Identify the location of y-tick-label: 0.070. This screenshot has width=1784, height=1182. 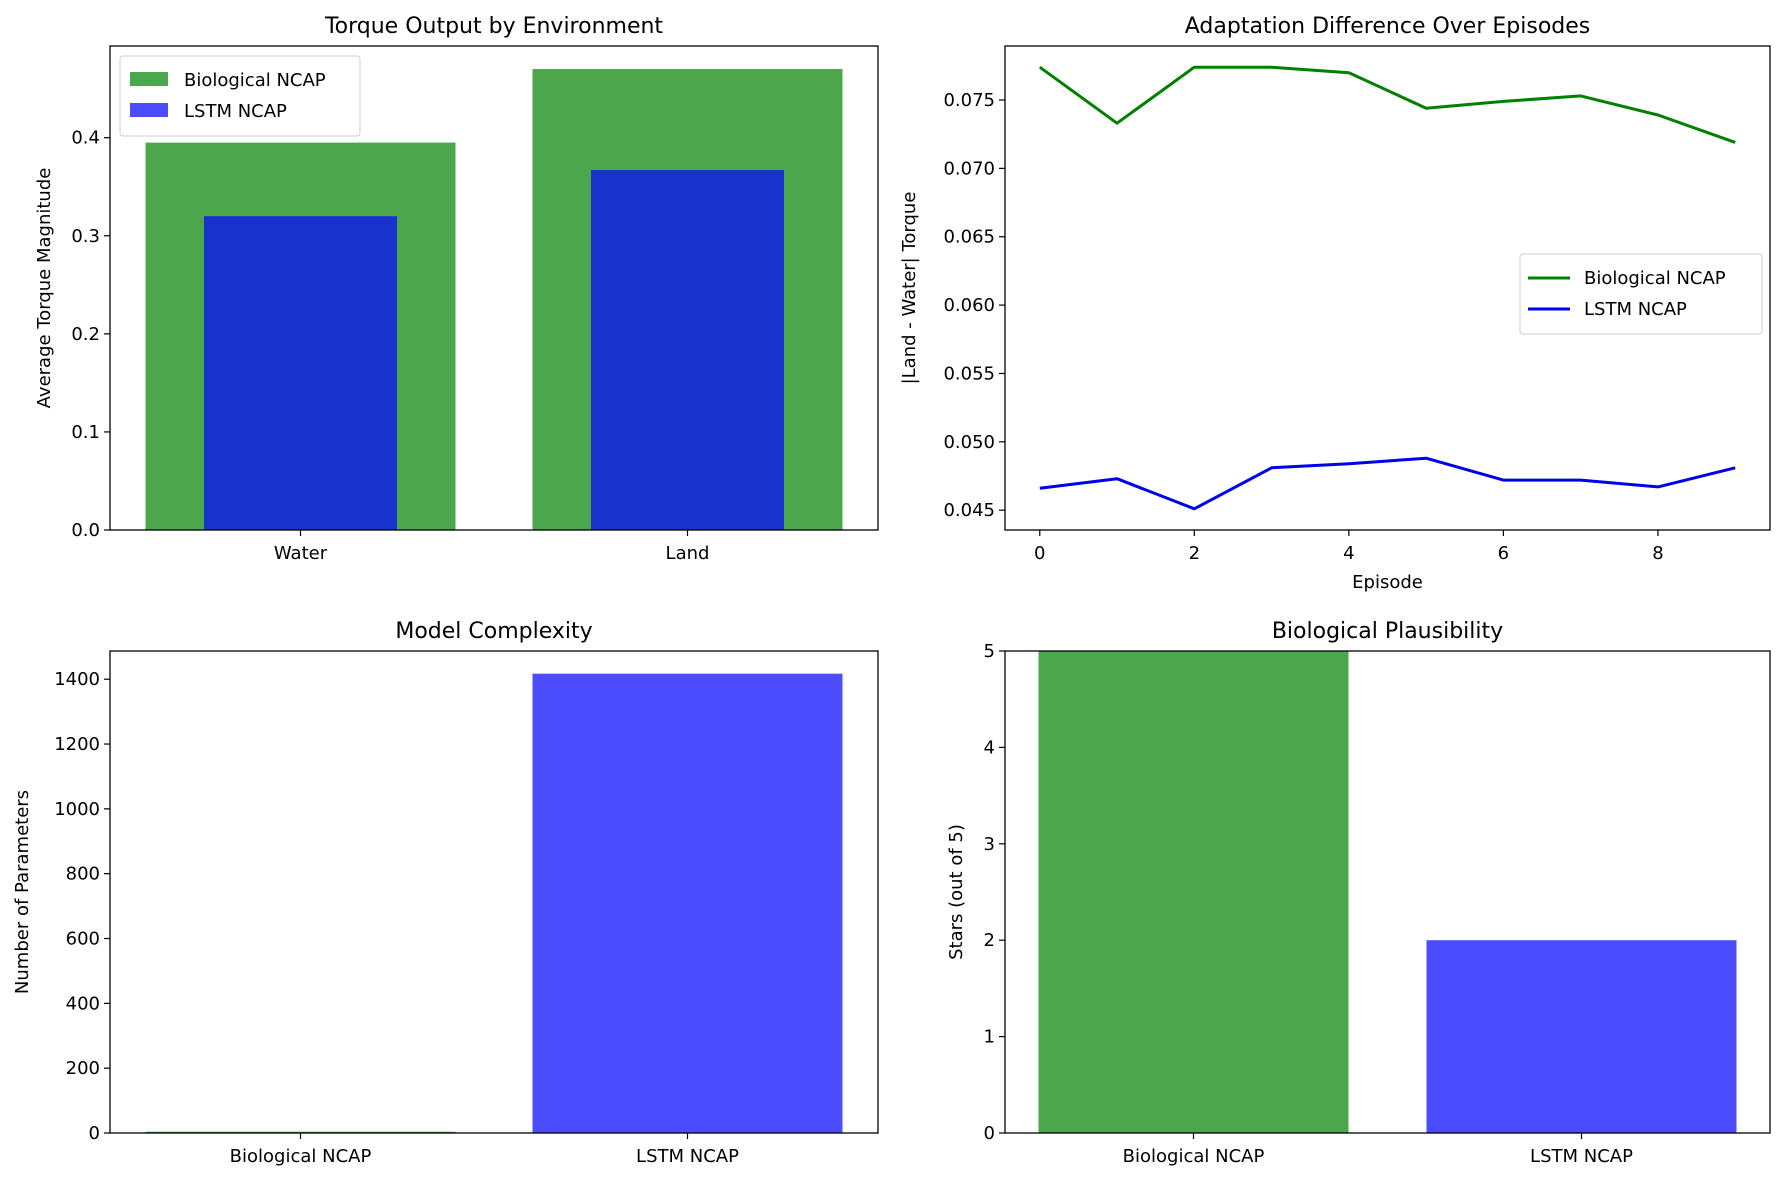
(969, 168).